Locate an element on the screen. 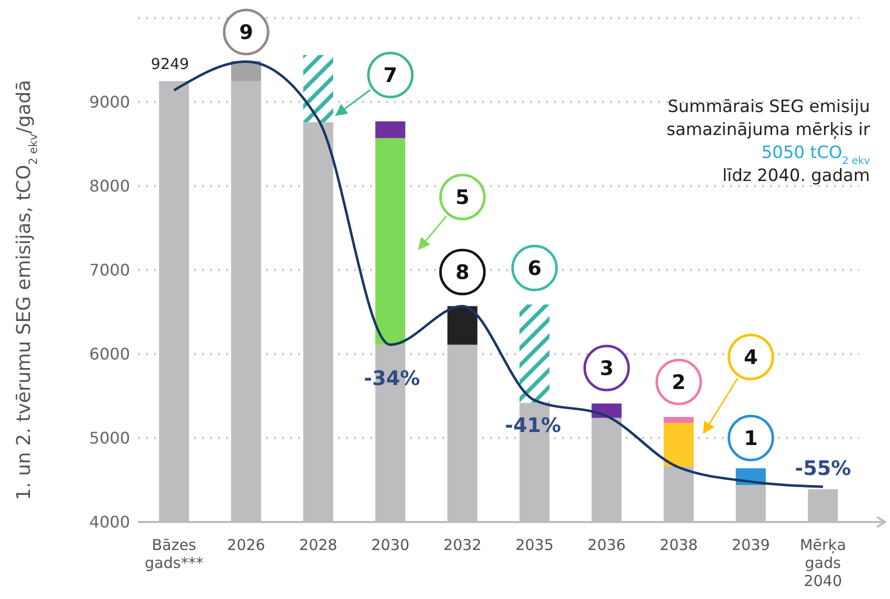 Image resolution: width=890 pixels, height=599 pixels. y-tick-label: 7000 is located at coordinates (109, 270).